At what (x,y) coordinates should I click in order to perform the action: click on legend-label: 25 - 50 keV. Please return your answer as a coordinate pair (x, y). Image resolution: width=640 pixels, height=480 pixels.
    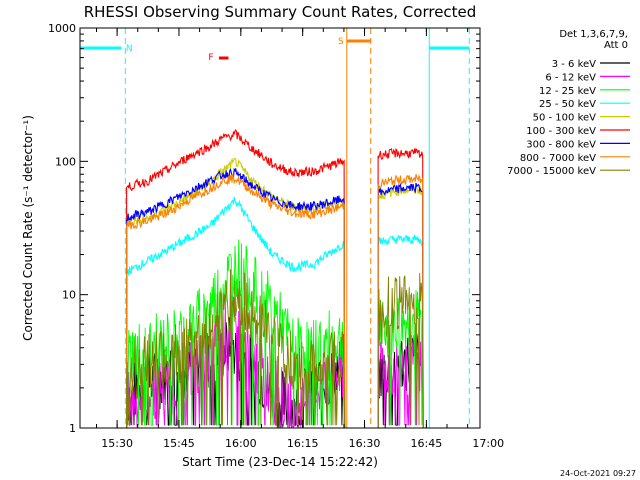
    Looking at the image, I should click on (567, 104).